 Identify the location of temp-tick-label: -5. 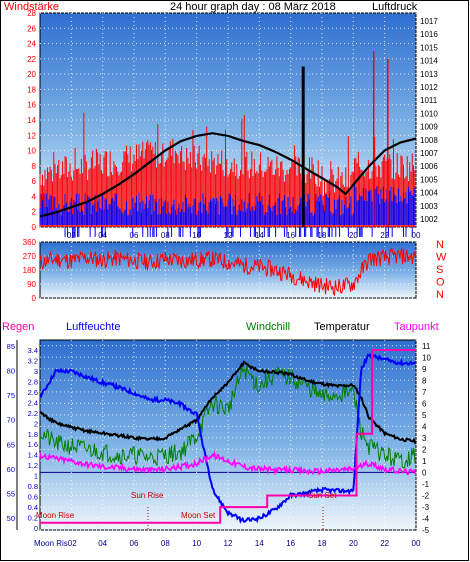
(426, 530).